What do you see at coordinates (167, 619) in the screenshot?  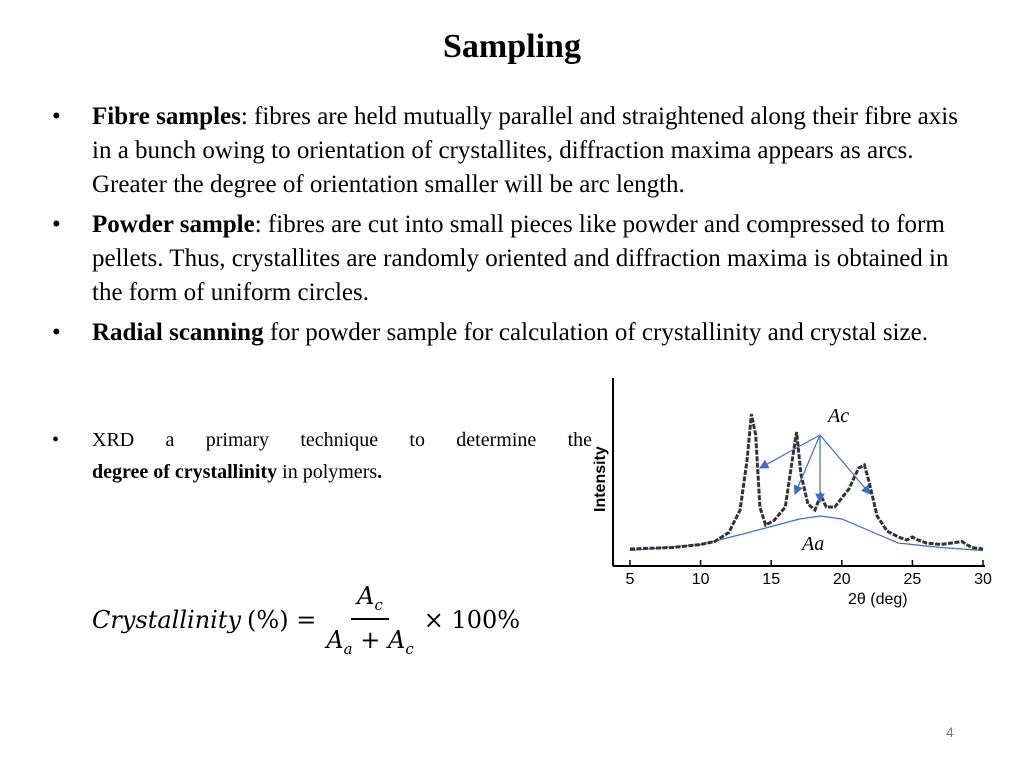 I see `formula-lhs: Crystallinity` at bounding box center [167, 619].